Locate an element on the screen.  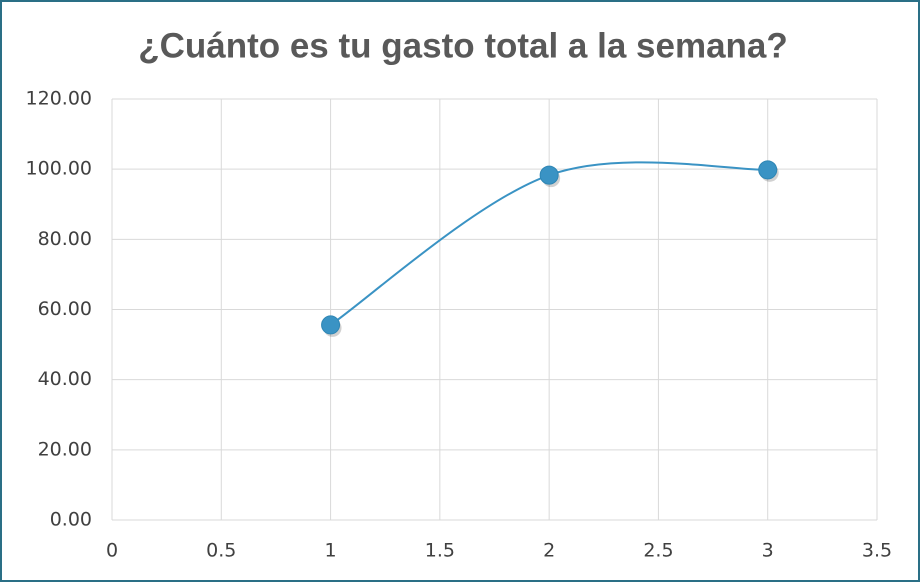
y-tick-label: 80.00 is located at coordinates (65, 239).